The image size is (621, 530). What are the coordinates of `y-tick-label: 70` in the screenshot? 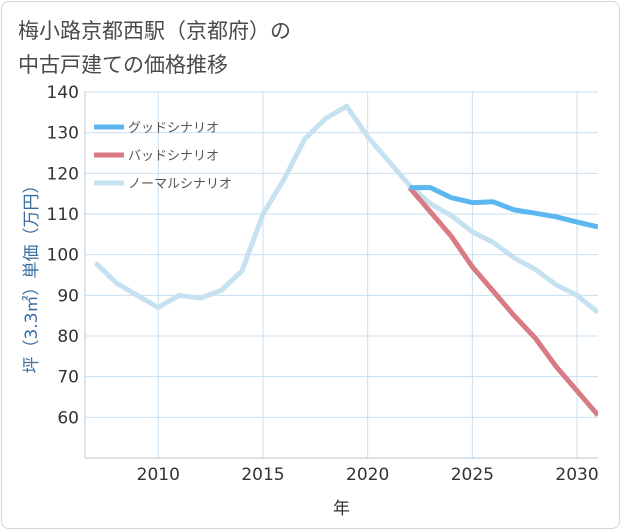 It's located at (68, 378).